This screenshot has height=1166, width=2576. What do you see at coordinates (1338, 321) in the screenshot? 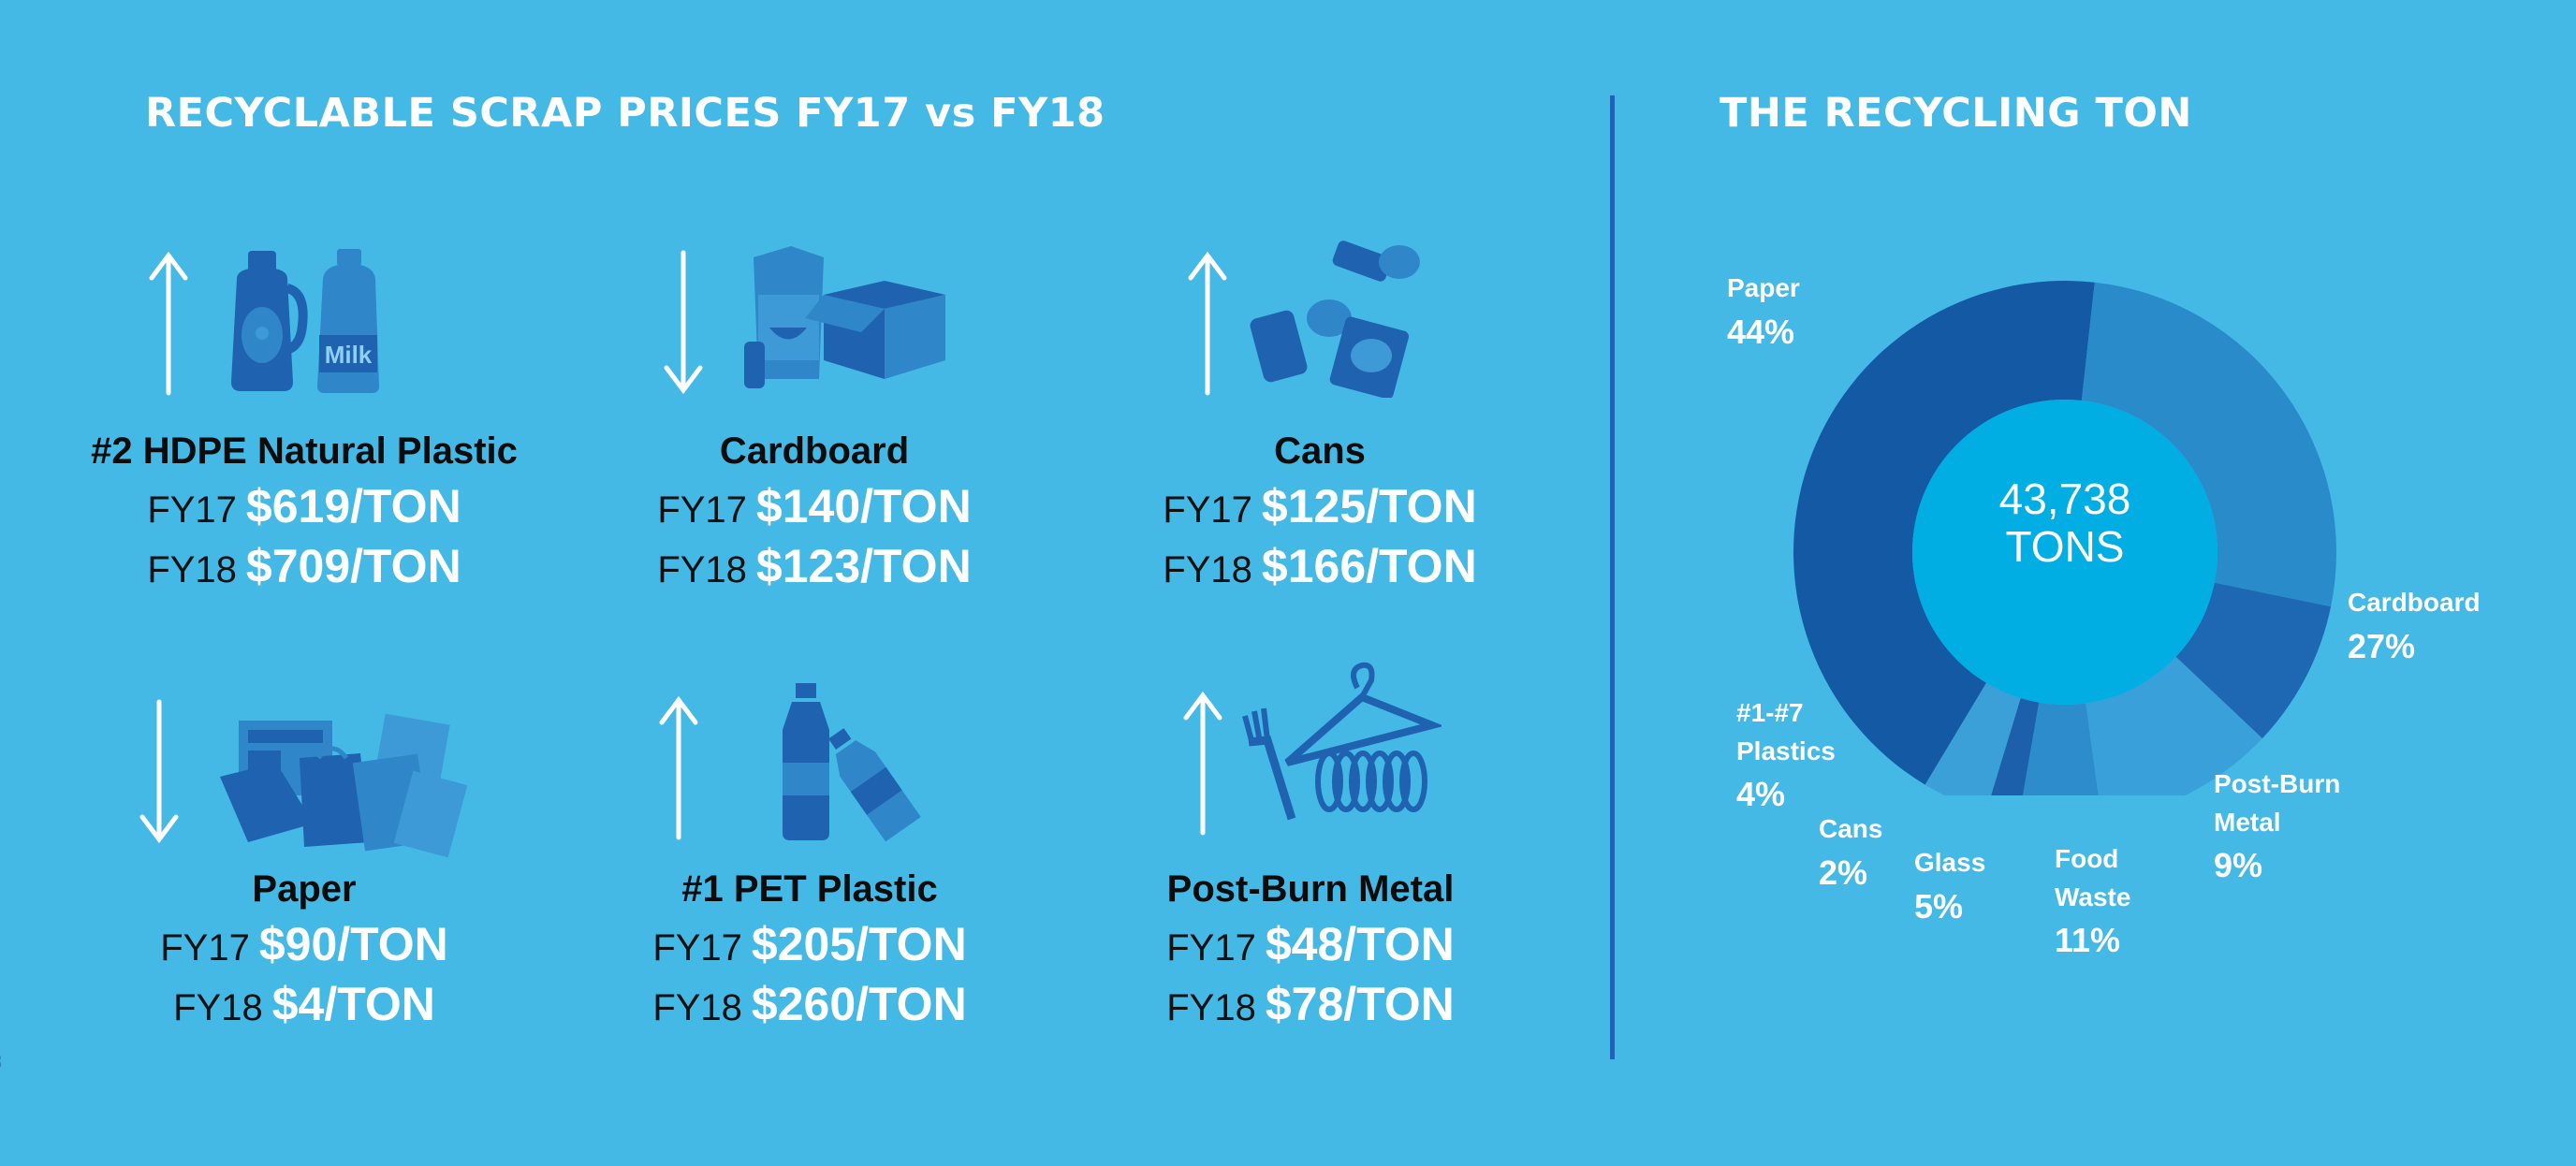
I see `cans-icon` at bounding box center [1338, 321].